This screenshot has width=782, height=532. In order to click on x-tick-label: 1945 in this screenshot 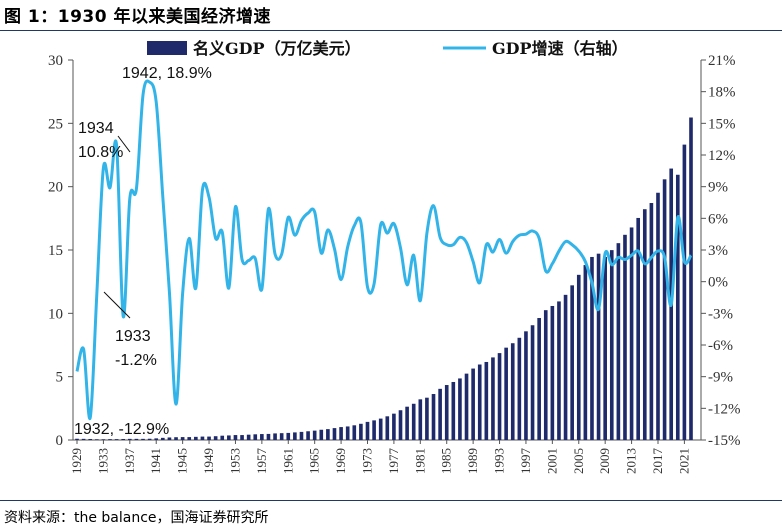, I will do `click(182, 461)`.